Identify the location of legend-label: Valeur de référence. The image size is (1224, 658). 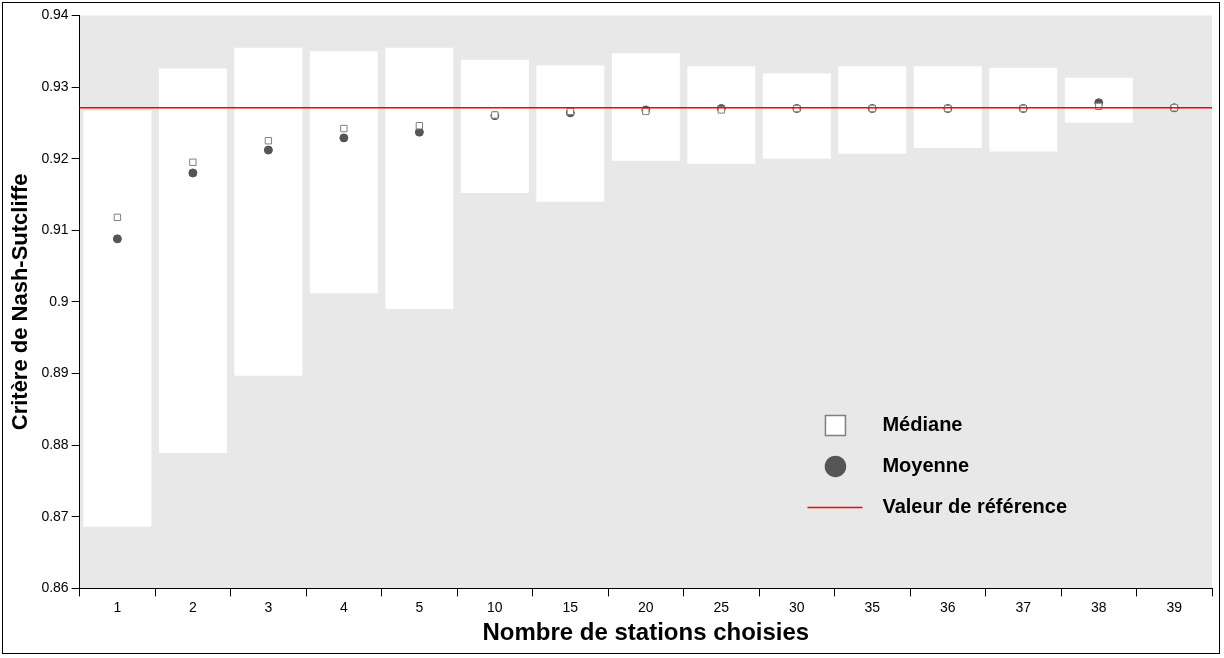
(975, 505).